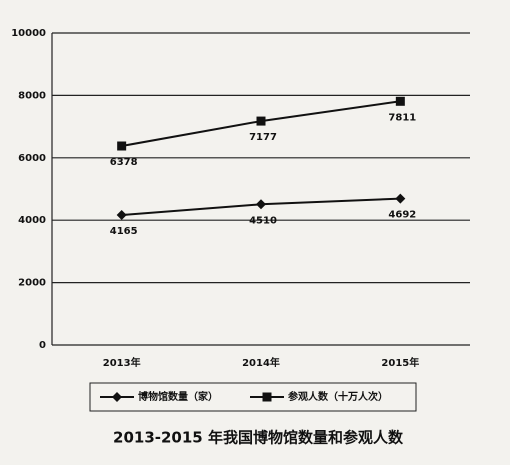 The image size is (510, 465). I want to click on y-tick-label: 10000, so click(28, 33).